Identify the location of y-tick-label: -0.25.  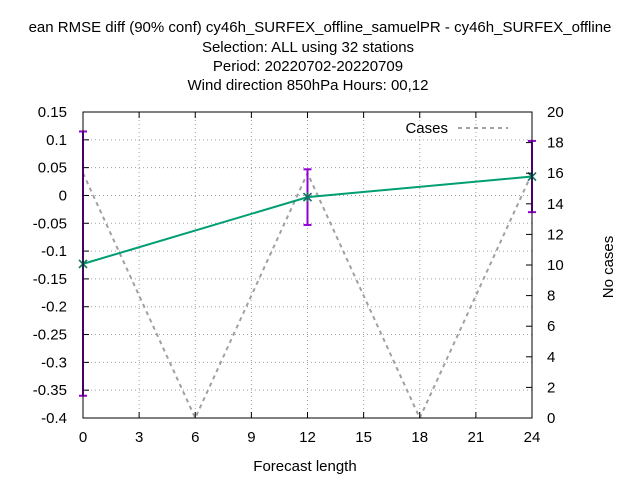
(50, 335).